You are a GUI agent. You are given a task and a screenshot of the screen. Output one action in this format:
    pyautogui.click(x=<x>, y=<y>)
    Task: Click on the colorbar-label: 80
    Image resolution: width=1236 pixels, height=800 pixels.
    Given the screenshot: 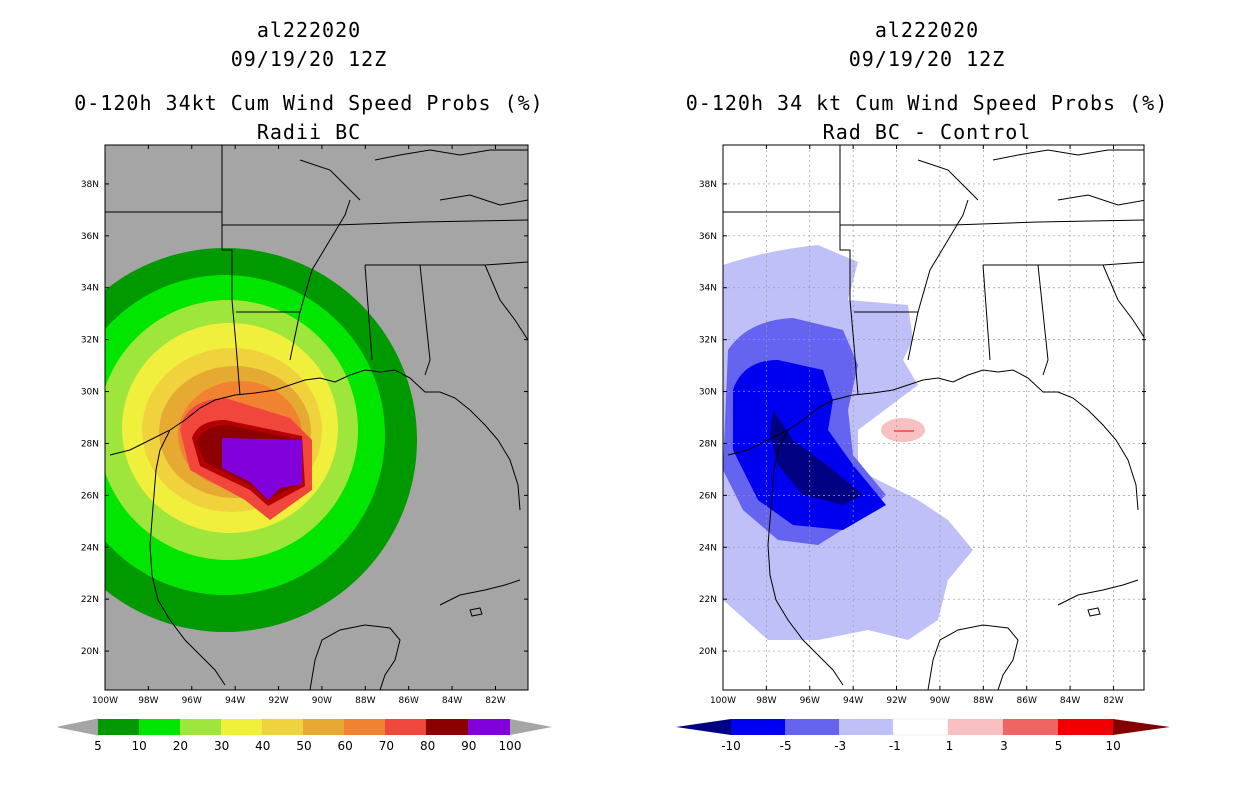 What is the action you would take?
    pyautogui.click(x=427, y=746)
    